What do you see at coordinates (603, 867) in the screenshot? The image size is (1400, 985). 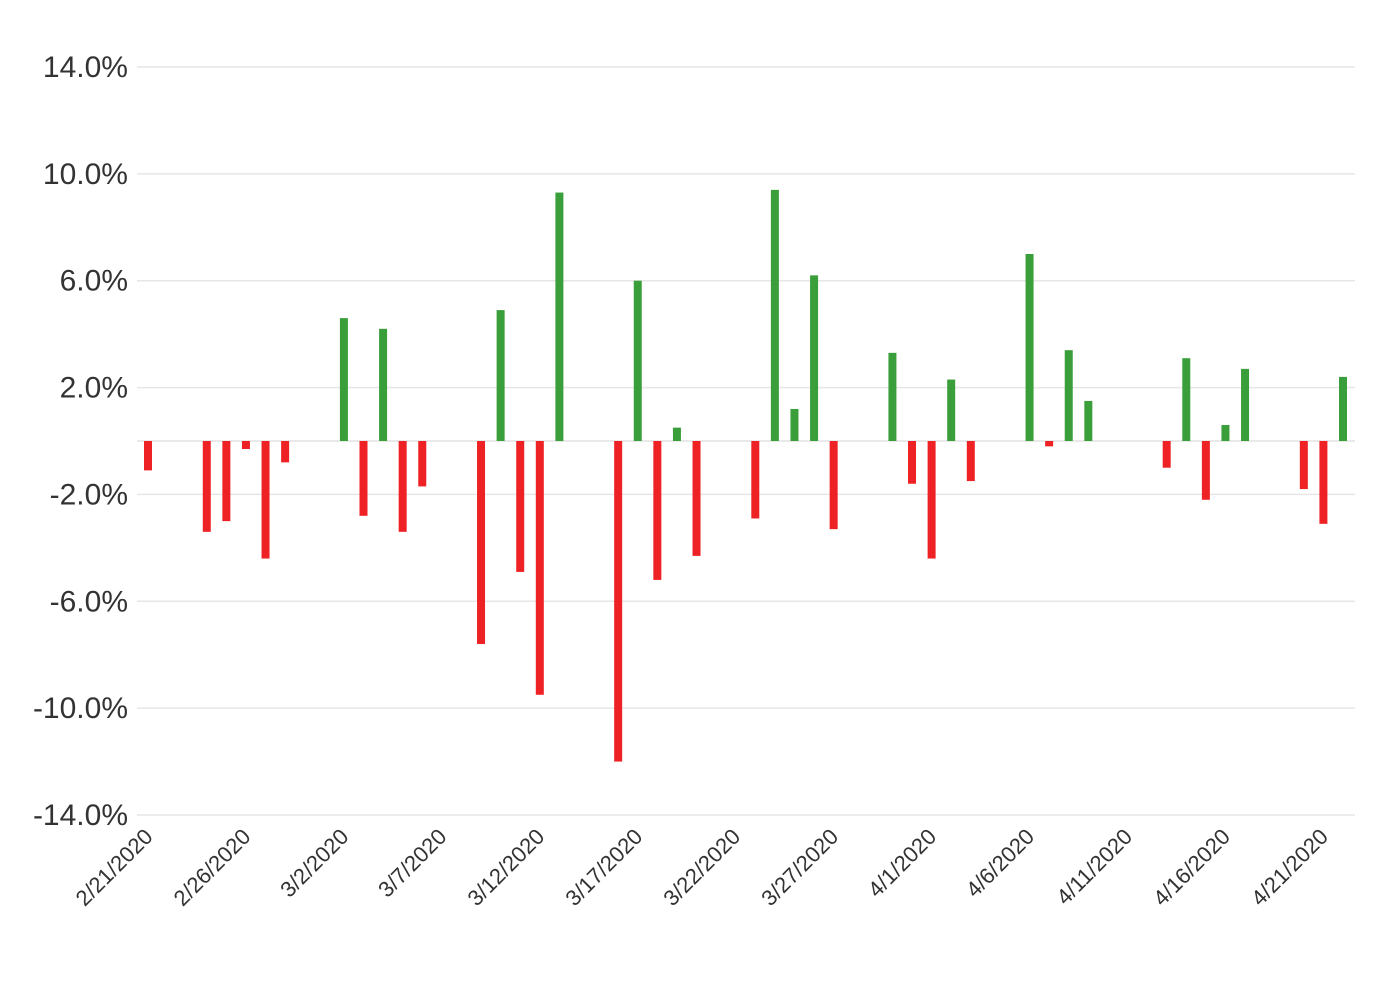 I see `x-tick-label: 3/17/2020` at bounding box center [603, 867].